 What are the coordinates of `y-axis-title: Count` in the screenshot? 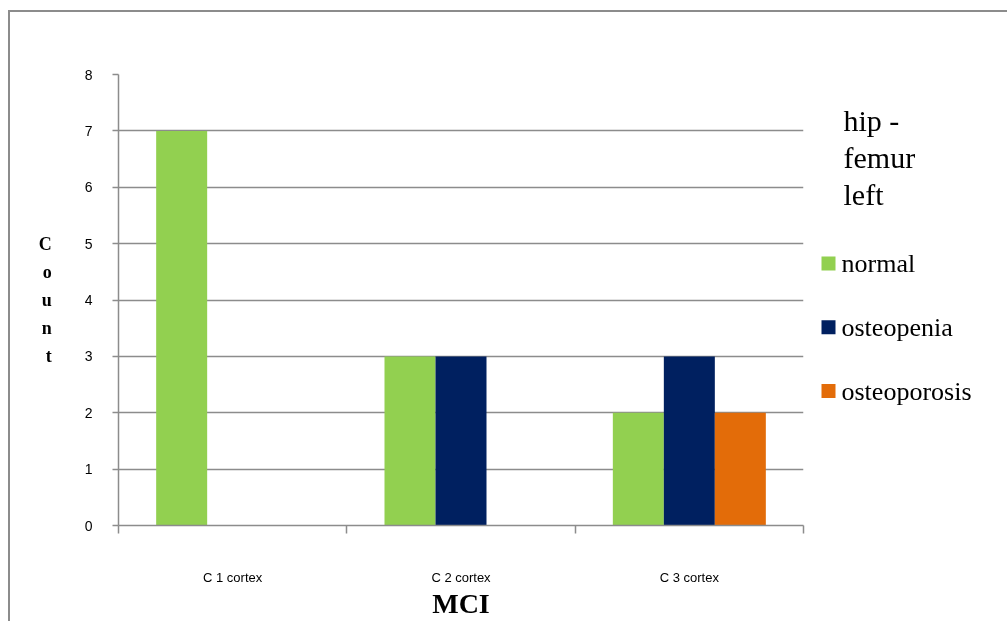 It's located at (45, 300).